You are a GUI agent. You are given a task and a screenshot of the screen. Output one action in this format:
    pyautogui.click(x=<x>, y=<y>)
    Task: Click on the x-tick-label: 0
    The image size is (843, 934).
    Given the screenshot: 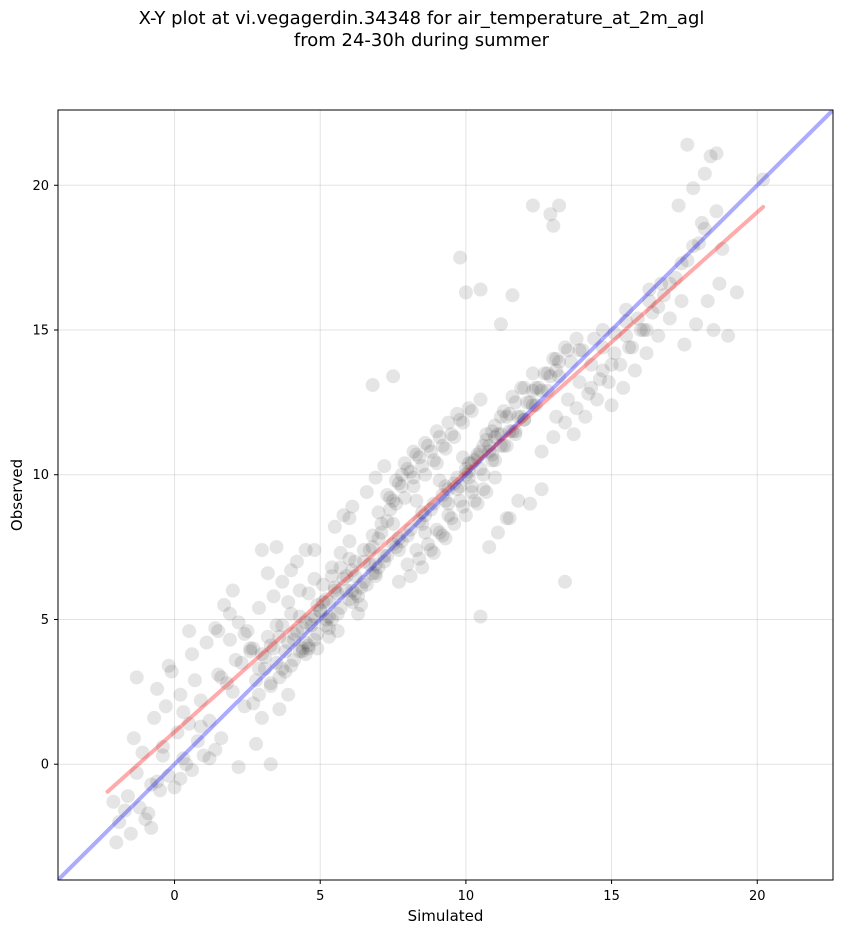 What is the action you would take?
    pyautogui.click(x=174, y=896)
    